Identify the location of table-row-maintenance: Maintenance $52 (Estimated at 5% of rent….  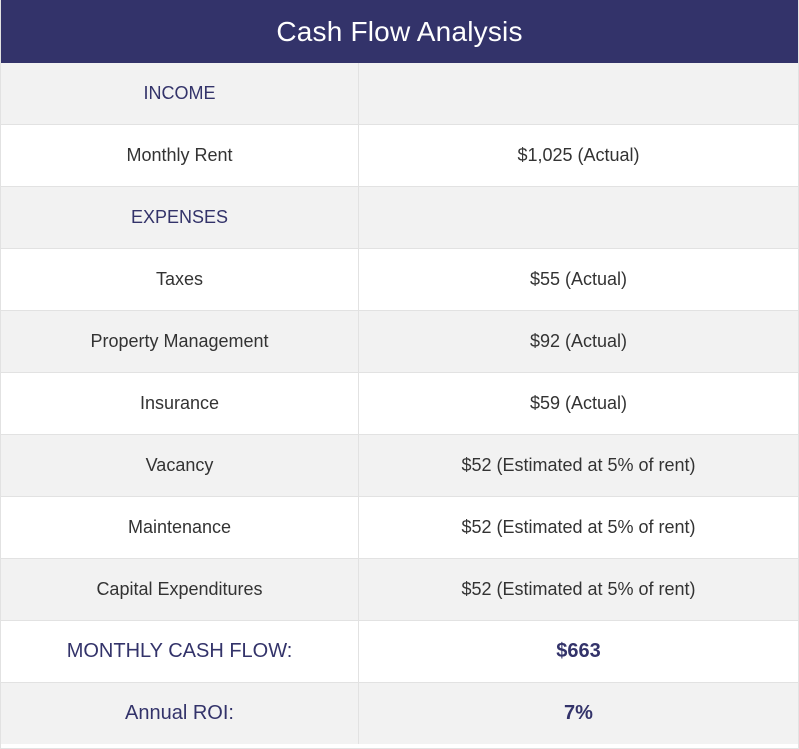
(399, 527).